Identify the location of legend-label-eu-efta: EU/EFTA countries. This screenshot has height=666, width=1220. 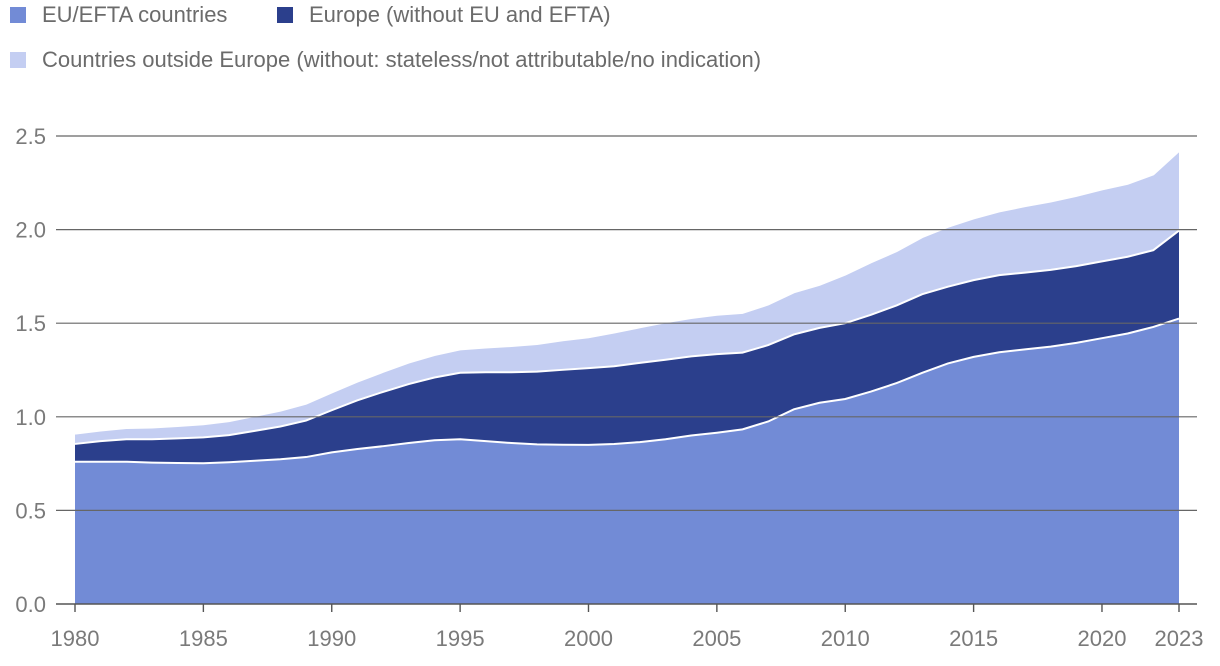
(135, 14).